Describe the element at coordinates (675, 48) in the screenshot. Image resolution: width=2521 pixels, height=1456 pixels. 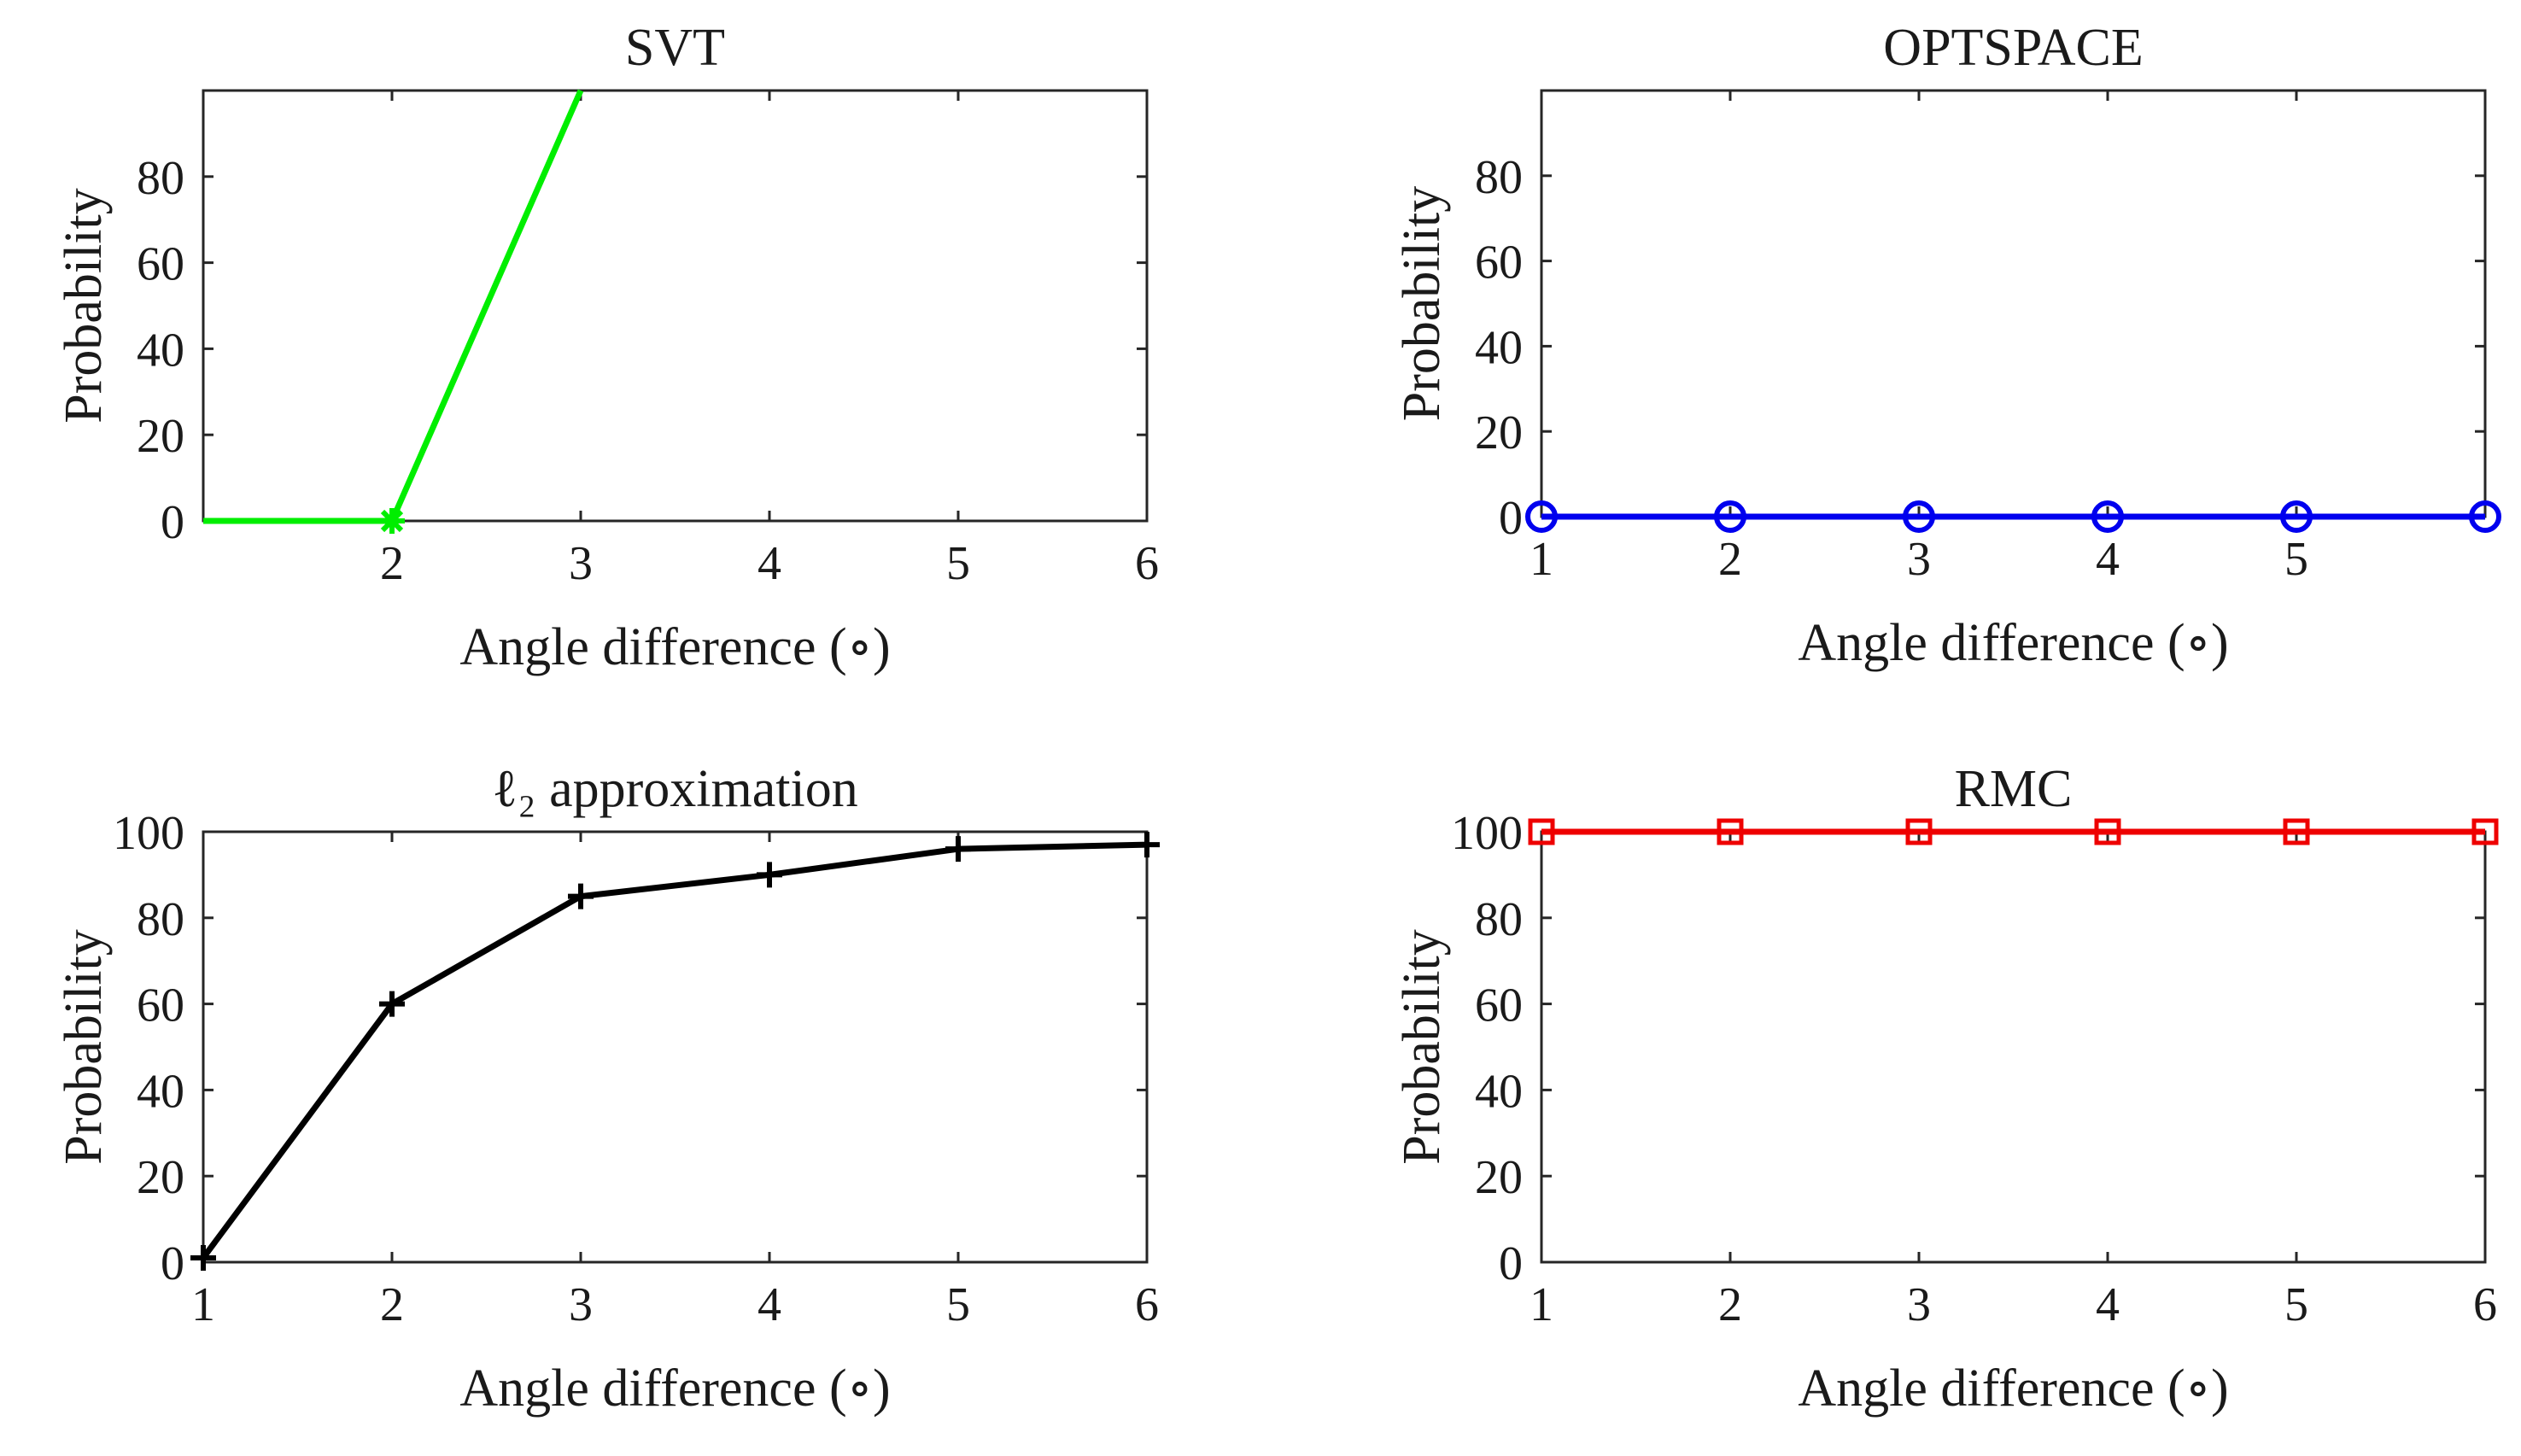
I see `chart-title: SVT` at that location.